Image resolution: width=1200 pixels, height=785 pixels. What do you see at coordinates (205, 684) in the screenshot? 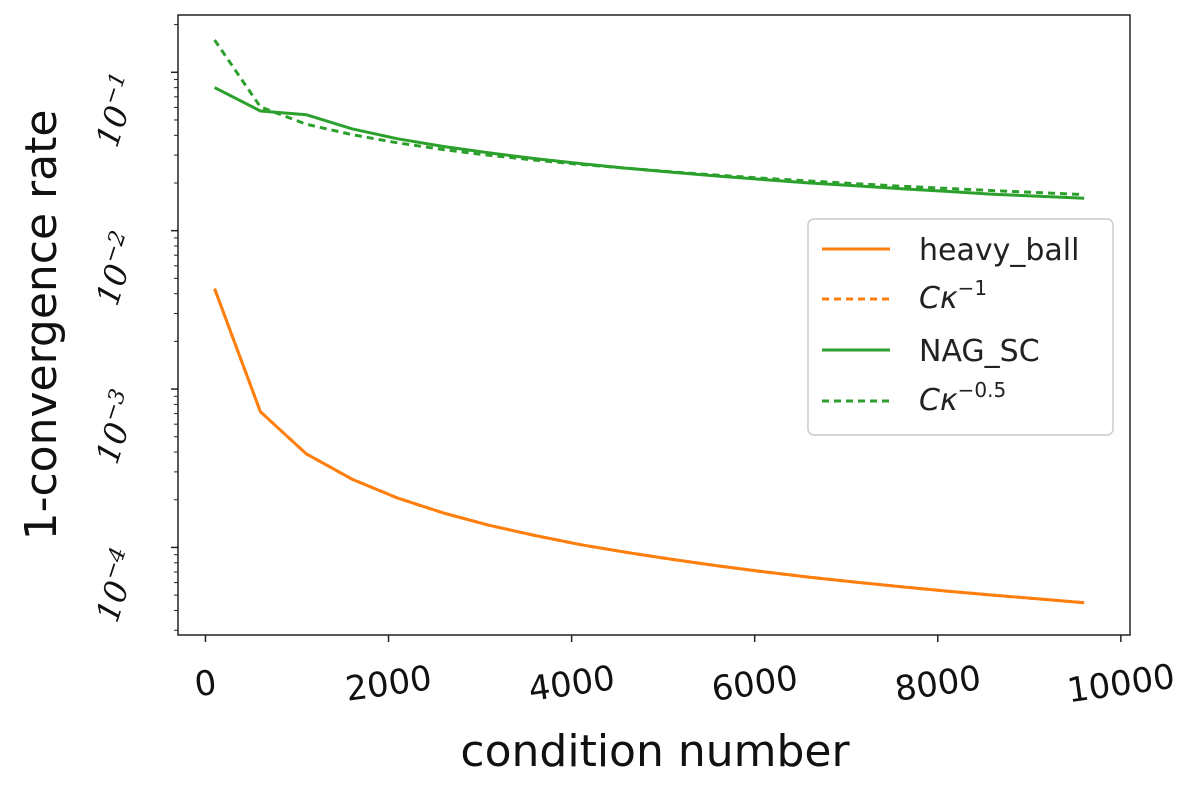
I see `x-tick-label: 0` at bounding box center [205, 684].